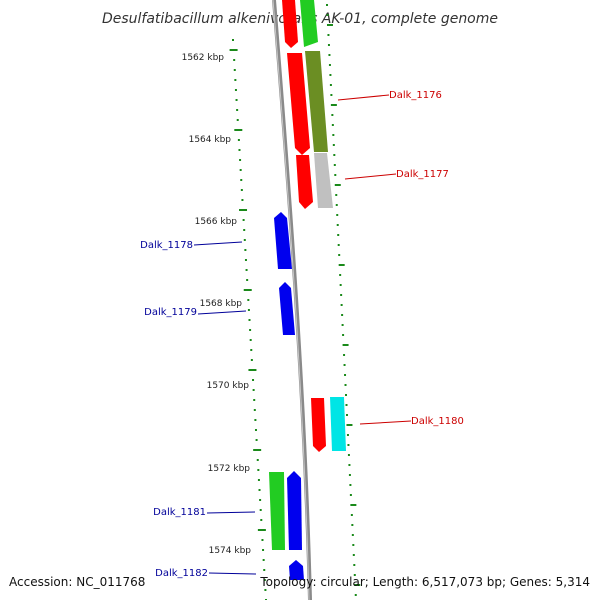  I want to click on gene-label-dalk-1182: Dalk_1182, so click(181, 573).